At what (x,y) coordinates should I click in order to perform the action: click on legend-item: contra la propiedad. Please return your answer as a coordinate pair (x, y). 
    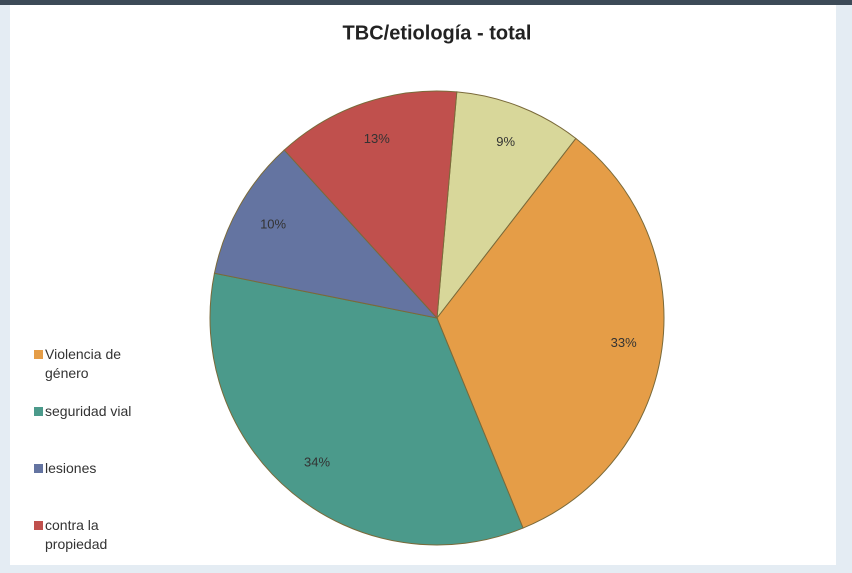
    Looking at the image, I should click on (99, 544).